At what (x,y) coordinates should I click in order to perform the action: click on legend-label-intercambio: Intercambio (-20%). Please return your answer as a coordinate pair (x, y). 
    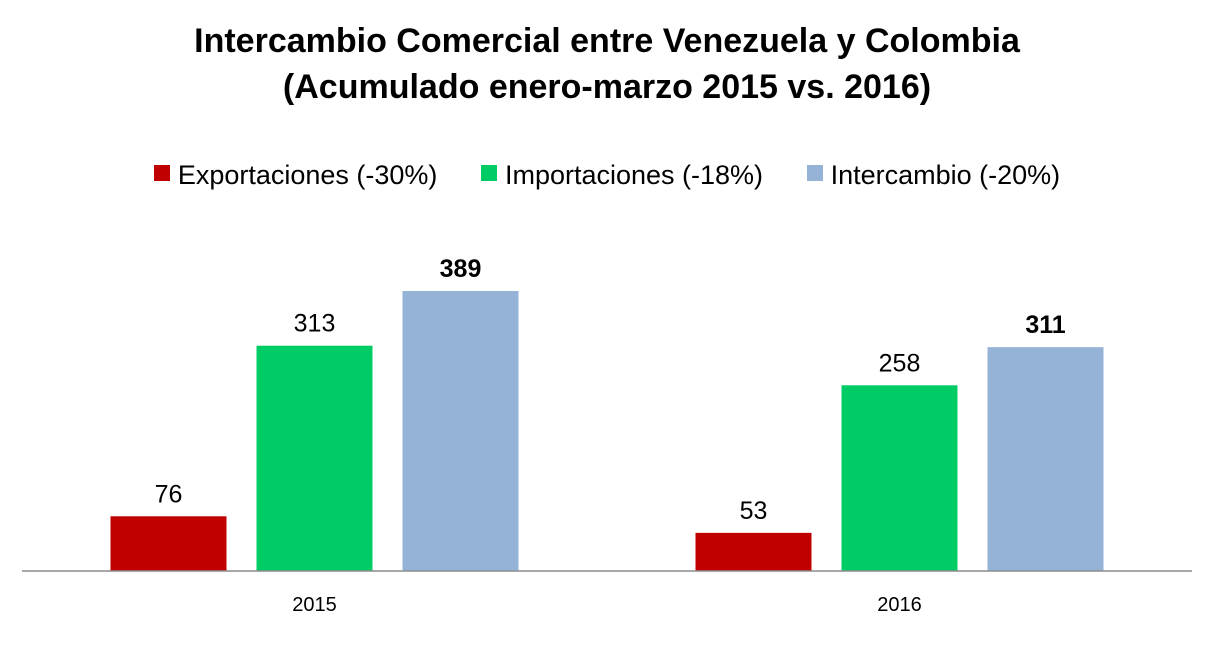
    Looking at the image, I should click on (945, 175).